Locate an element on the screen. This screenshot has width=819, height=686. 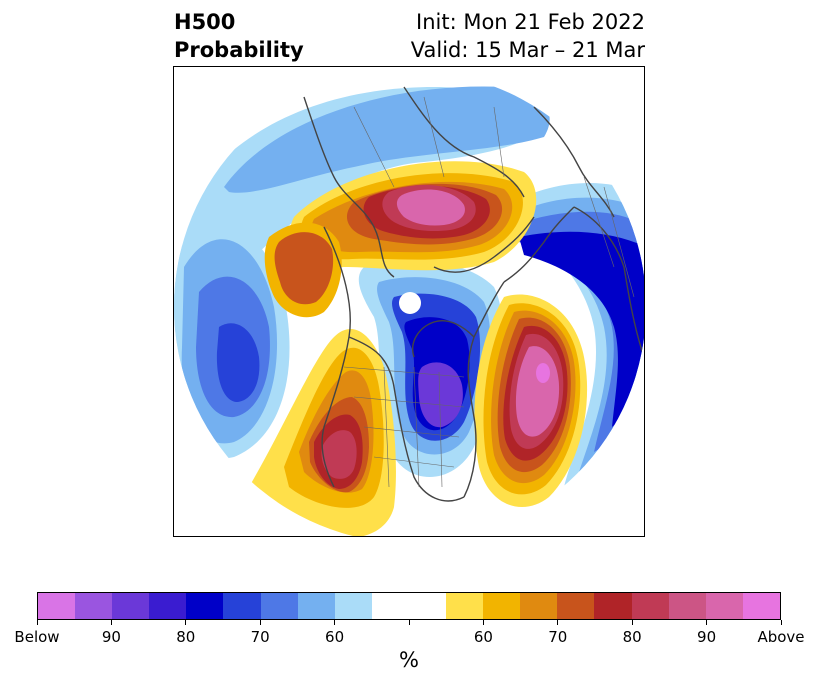
colorbar-ticks is located at coordinates (409, 624).